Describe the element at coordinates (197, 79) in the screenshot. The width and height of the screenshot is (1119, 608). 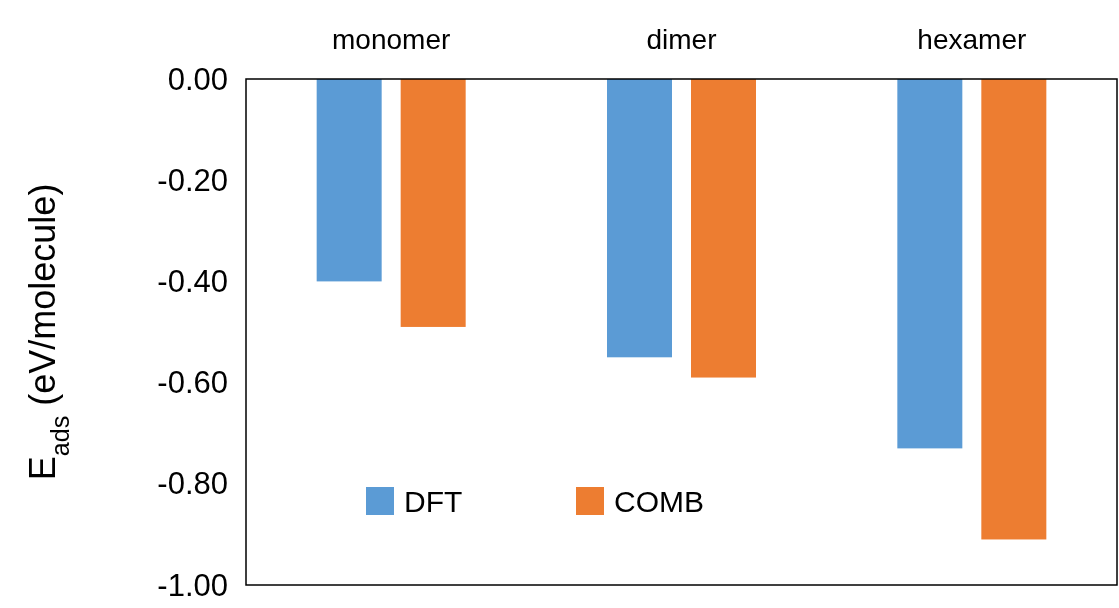
I see `y-tick-label: 0.00` at that location.